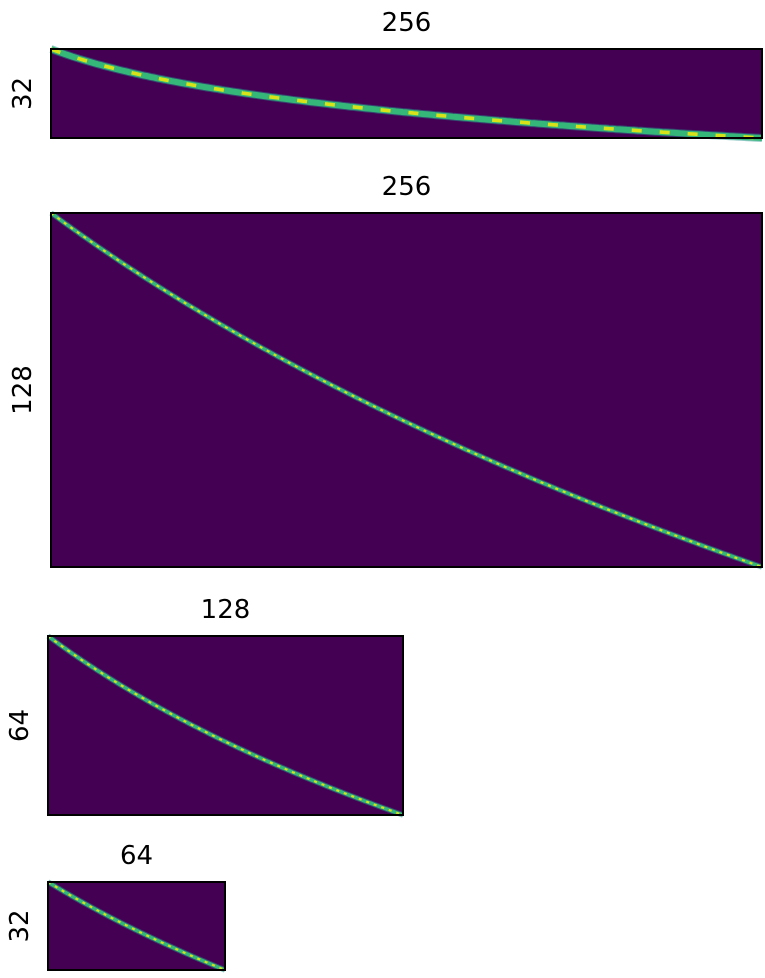  I want to click on y-axis-label: 64, so click(20, 725).